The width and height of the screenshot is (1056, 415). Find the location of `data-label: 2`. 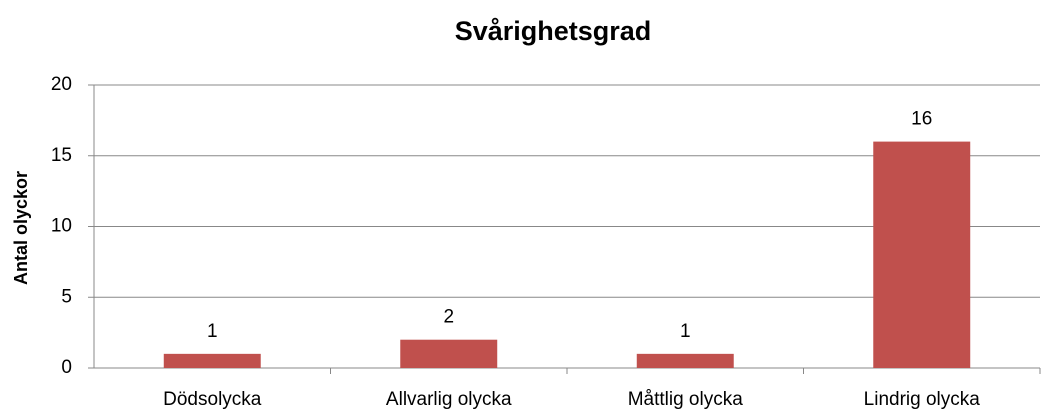

data-label: 2 is located at coordinates (448, 317).